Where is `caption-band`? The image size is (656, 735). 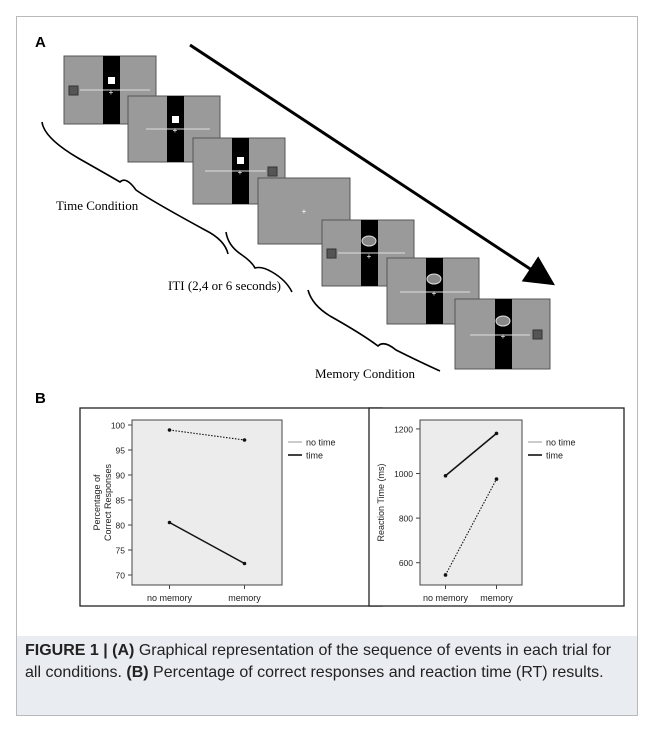
caption-band is located at coordinates (327, 675).